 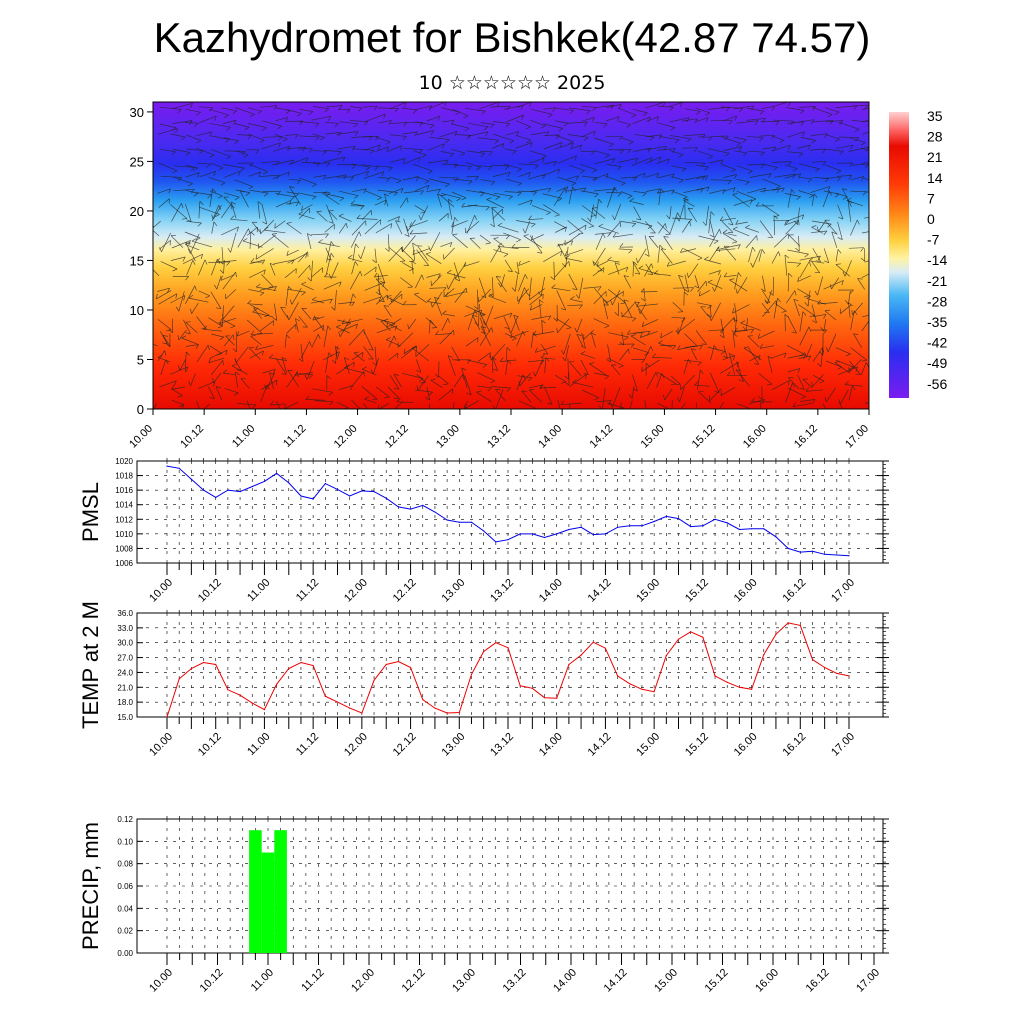 What do you see at coordinates (937, 301) in the screenshot?
I see `colorbar-label: -28` at bounding box center [937, 301].